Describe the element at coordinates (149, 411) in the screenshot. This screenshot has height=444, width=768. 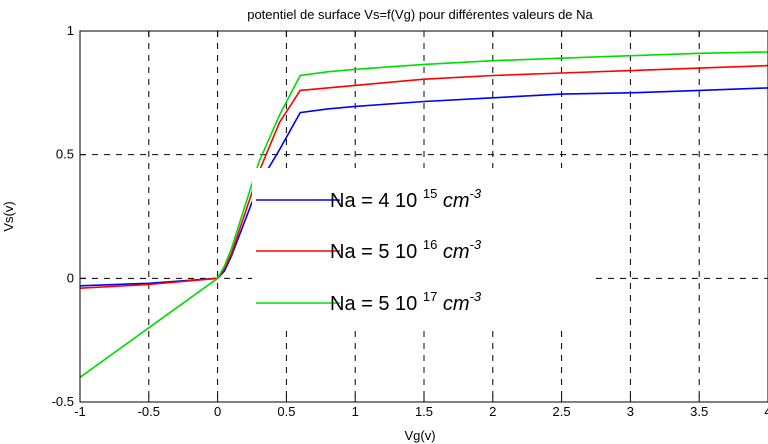
I see `x-tick-label: -0.5` at that location.